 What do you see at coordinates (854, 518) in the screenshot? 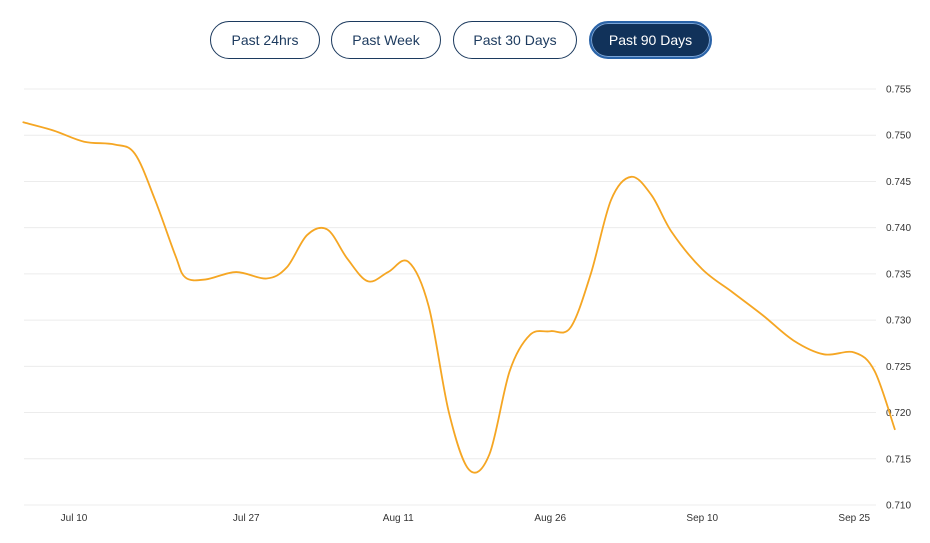
I see `x-tick-label: Sep 25` at bounding box center [854, 518].